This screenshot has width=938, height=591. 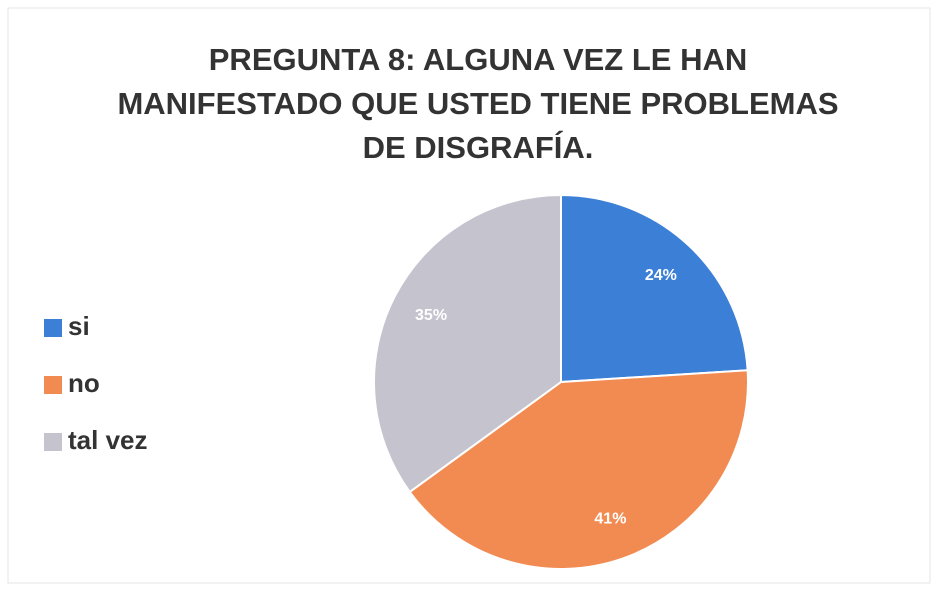 I want to click on legend-label: tal vez, so click(x=108, y=440).